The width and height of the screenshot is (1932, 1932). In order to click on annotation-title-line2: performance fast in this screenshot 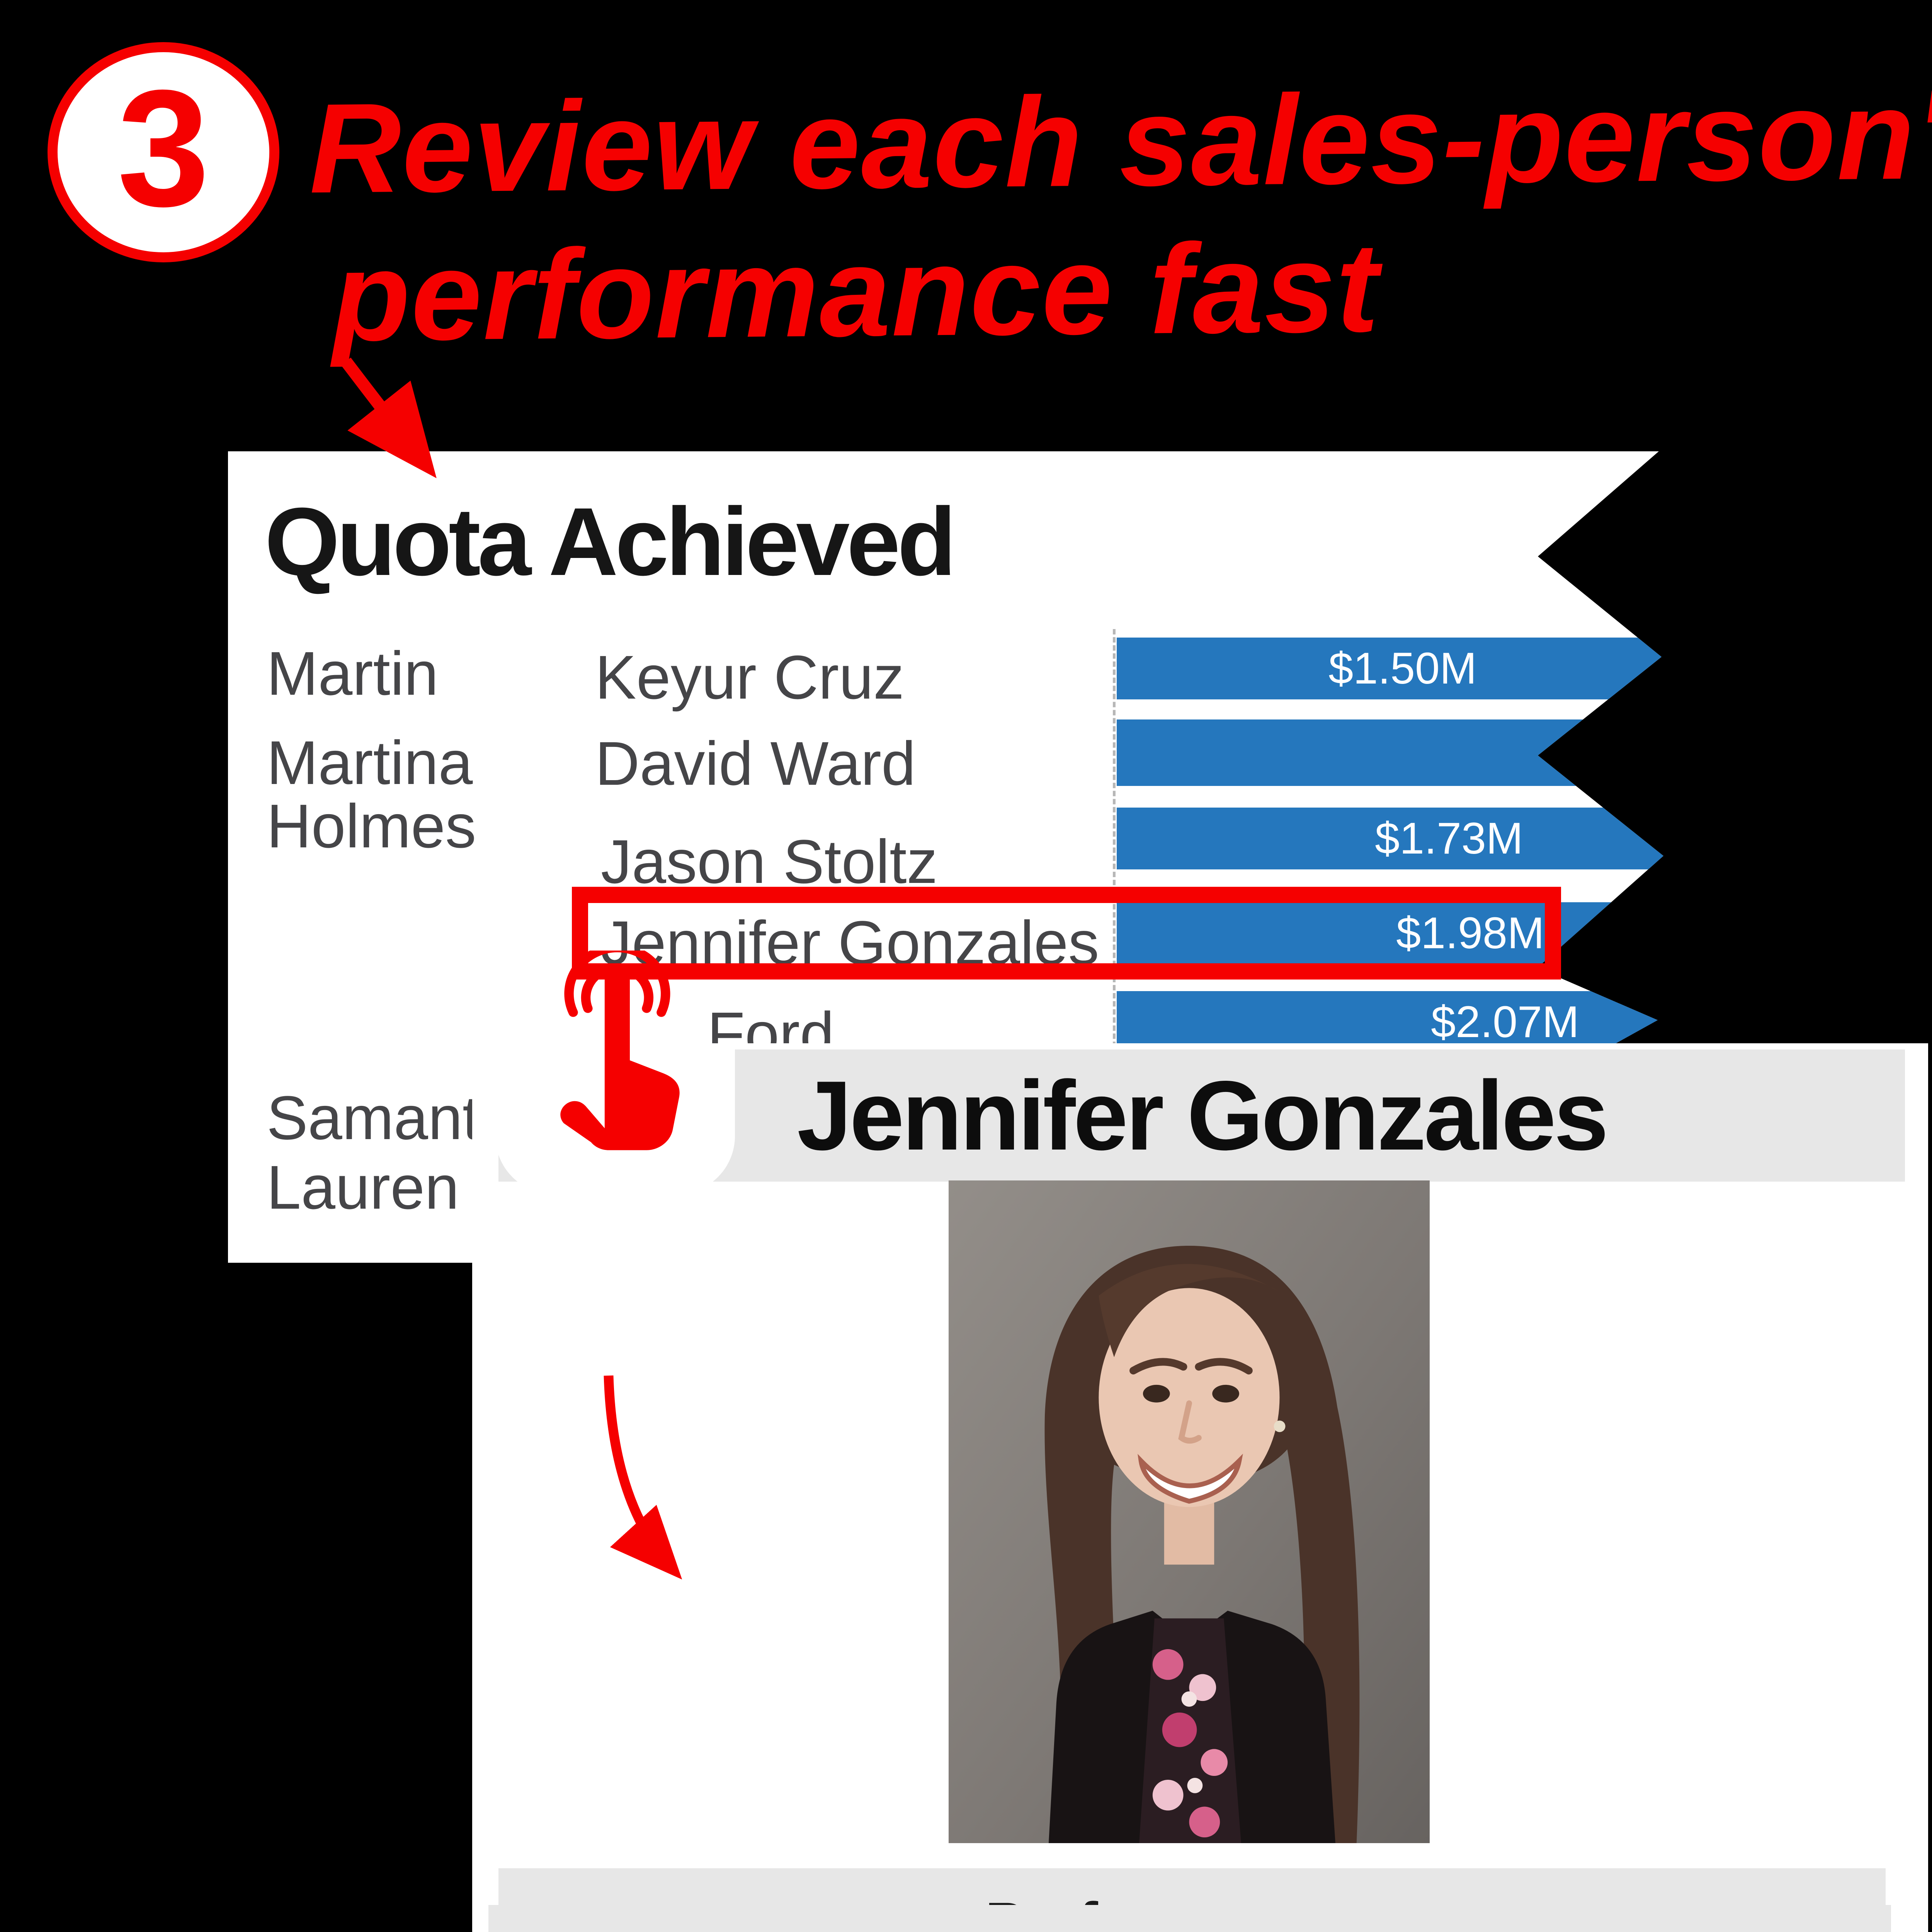, I will do `click(856, 291)`.